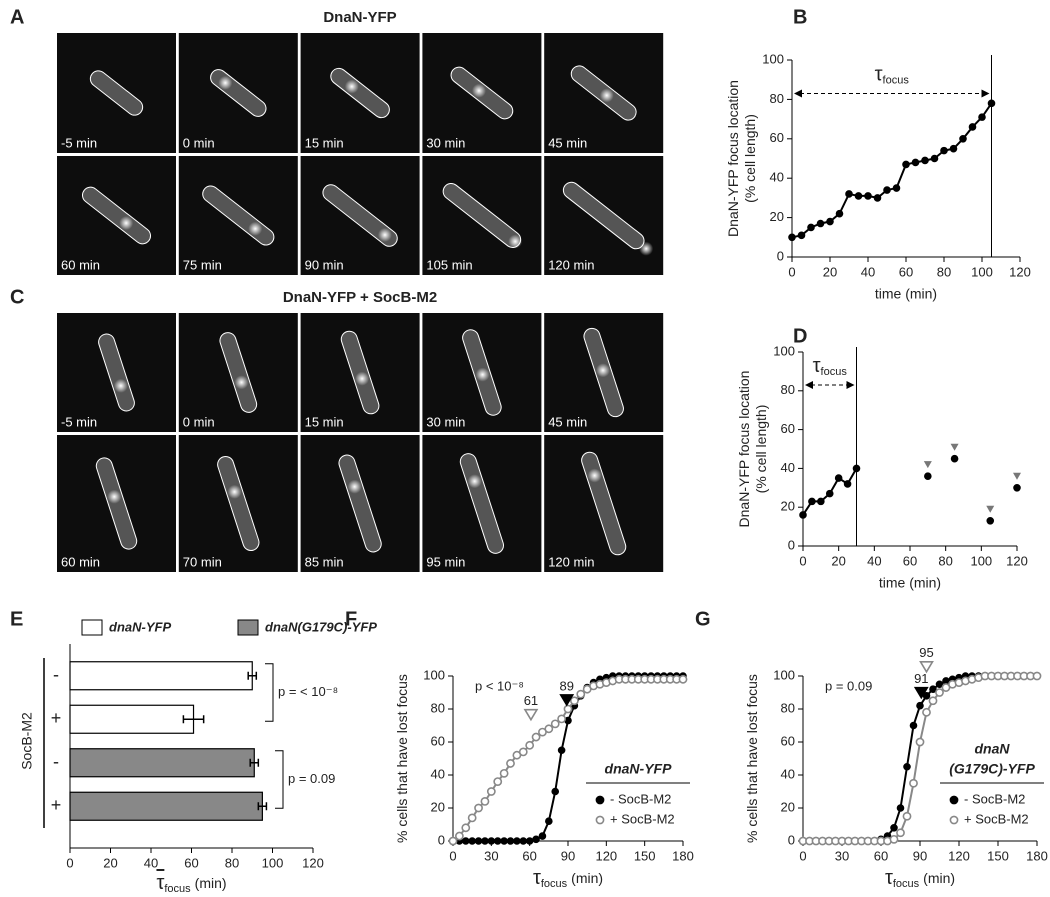  What do you see at coordinates (926, 667) in the screenshot?
I see `median-marker` at bounding box center [926, 667].